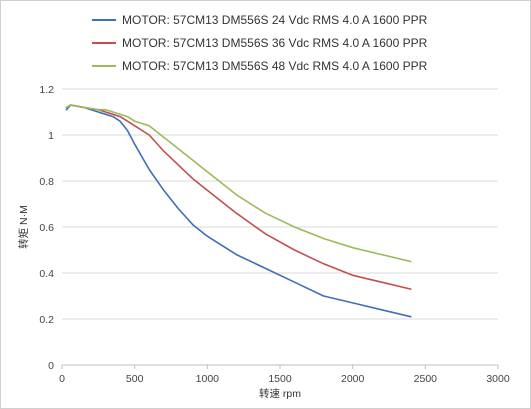 This screenshot has height=409, width=531. I want to click on x-tick-label: 2500, so click(426, 379).